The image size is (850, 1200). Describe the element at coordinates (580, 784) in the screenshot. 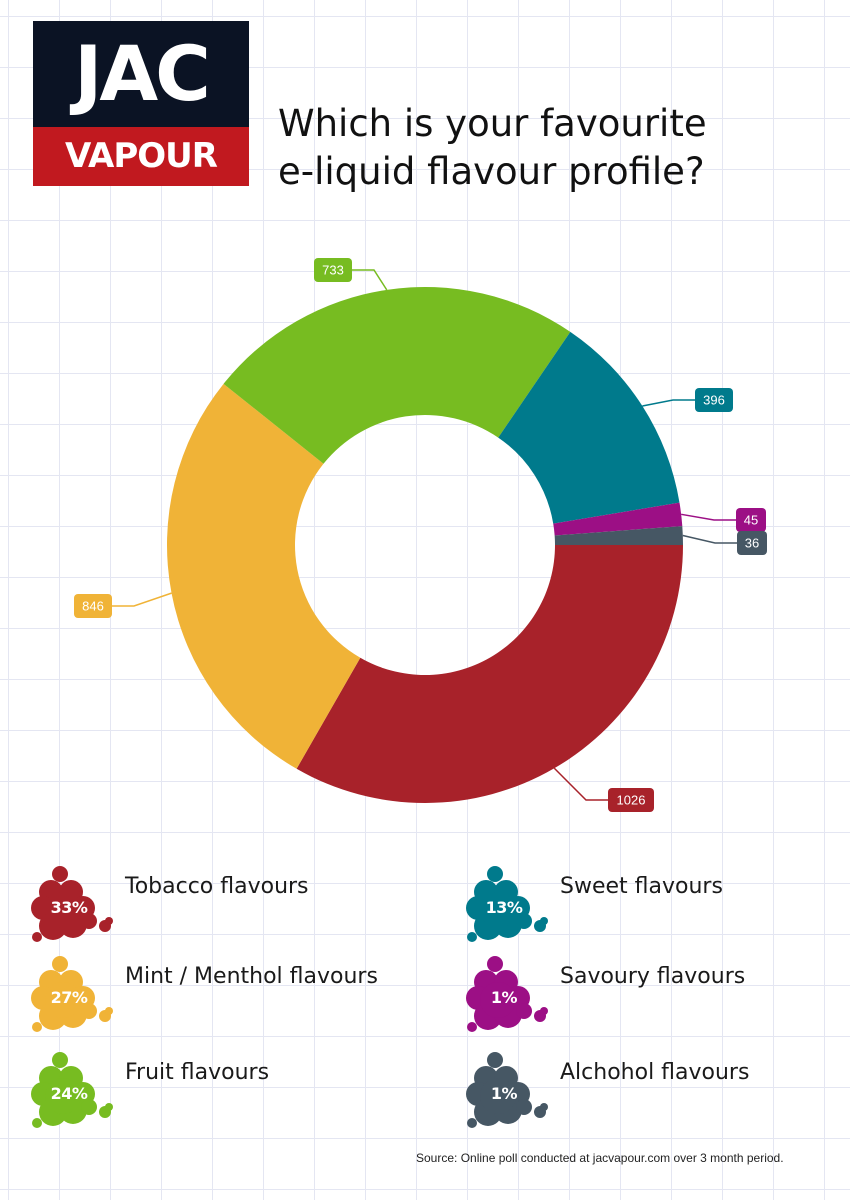

I see `leader-line-tobacco` at that location.